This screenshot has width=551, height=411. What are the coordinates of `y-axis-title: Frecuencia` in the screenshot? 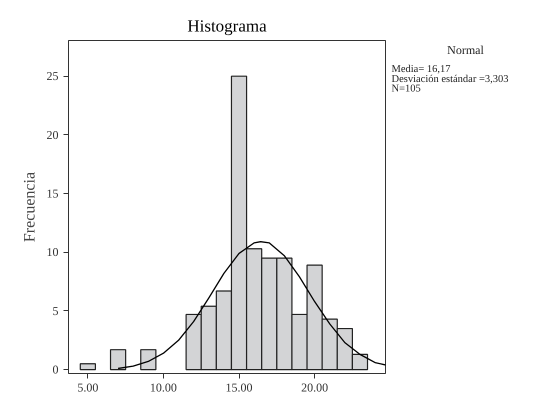 It's located at (30, 207).